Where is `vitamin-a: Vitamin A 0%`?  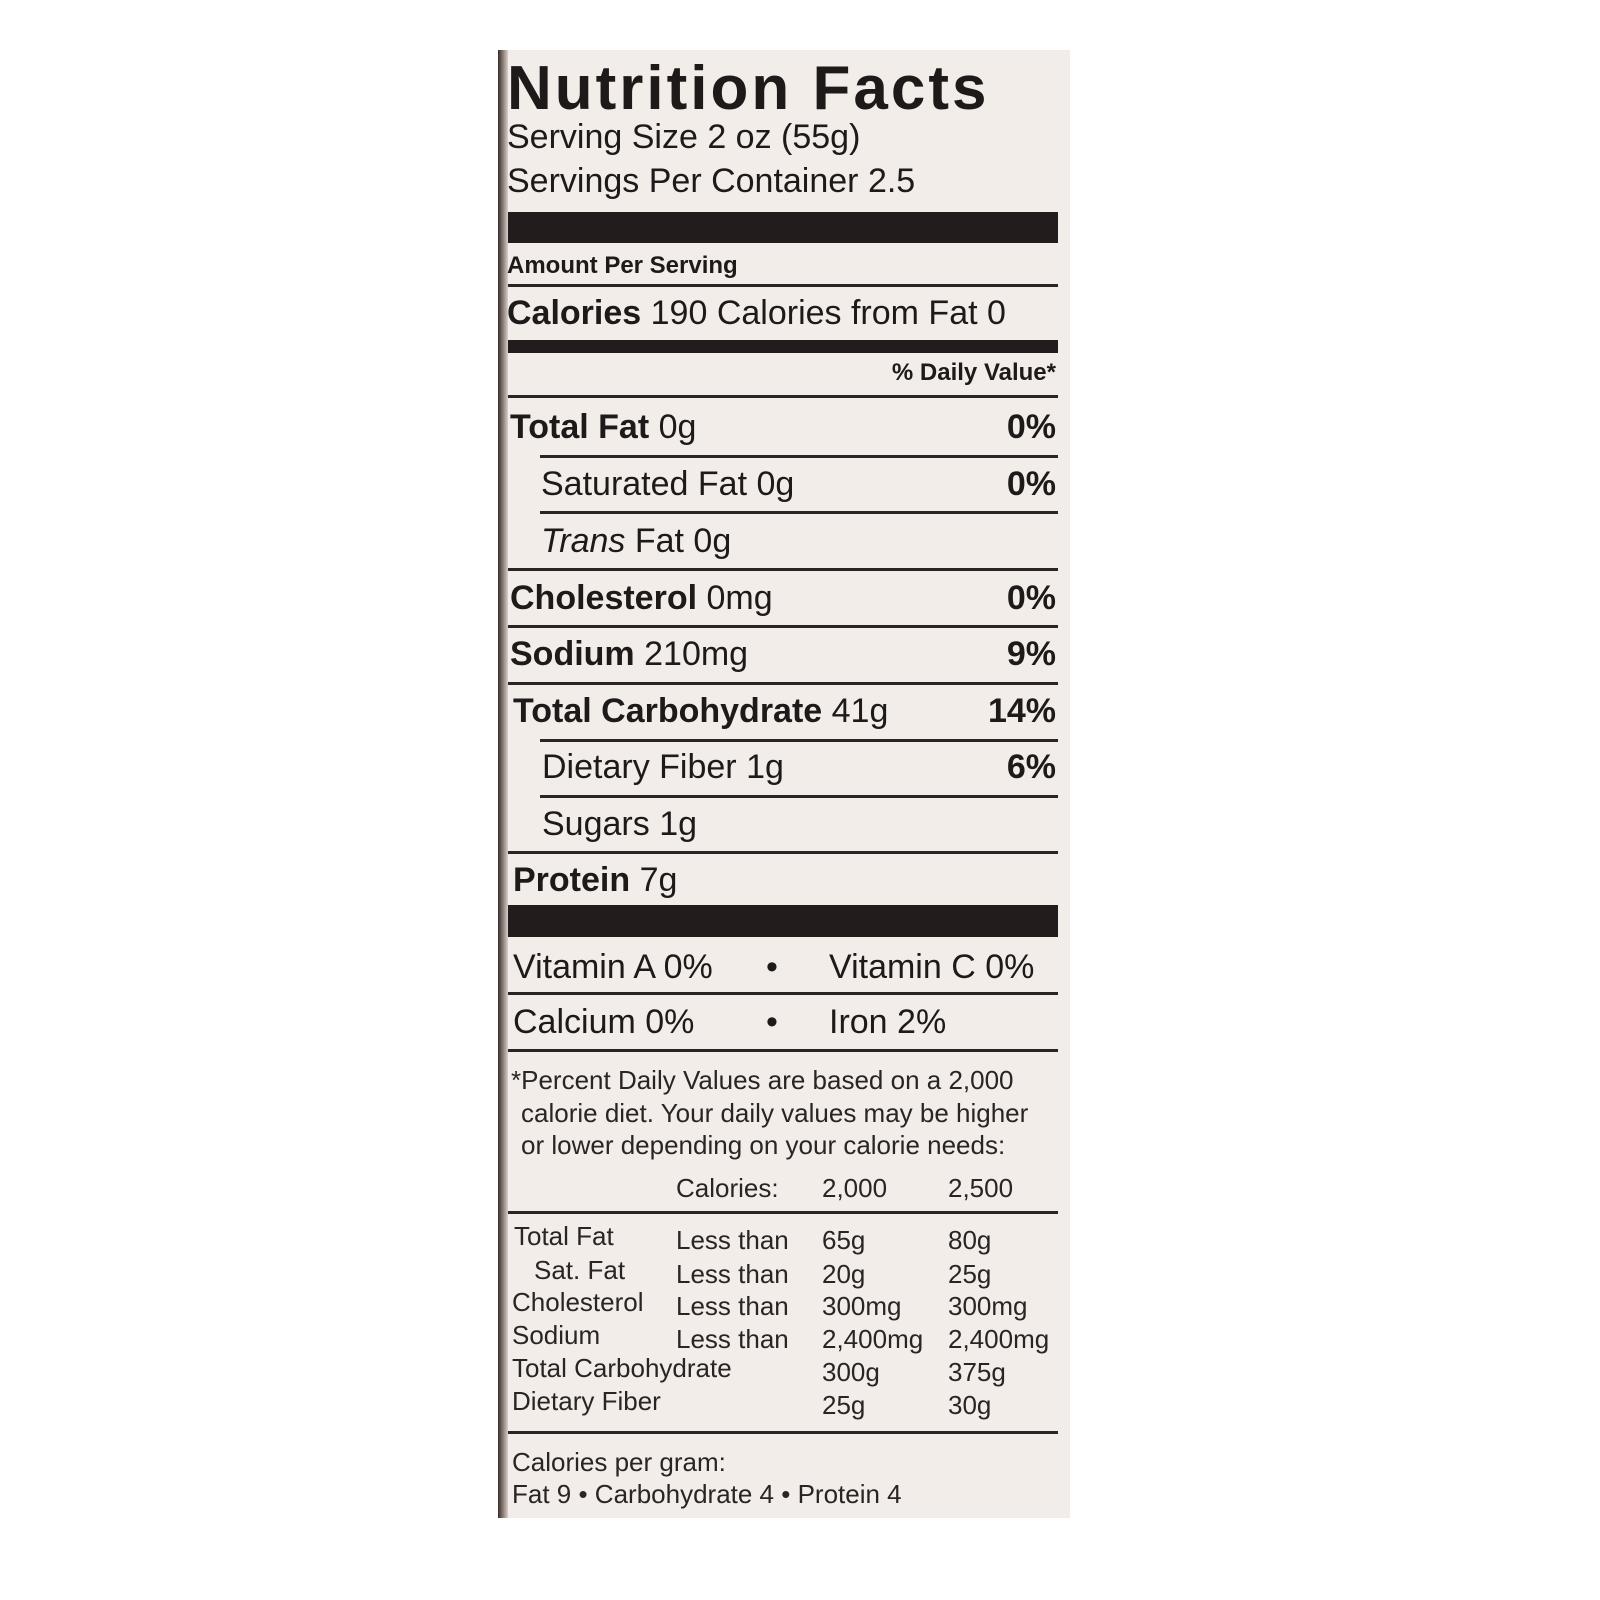
vitamin-a: Vitamin A 0% is located at coordinates (613, 967).